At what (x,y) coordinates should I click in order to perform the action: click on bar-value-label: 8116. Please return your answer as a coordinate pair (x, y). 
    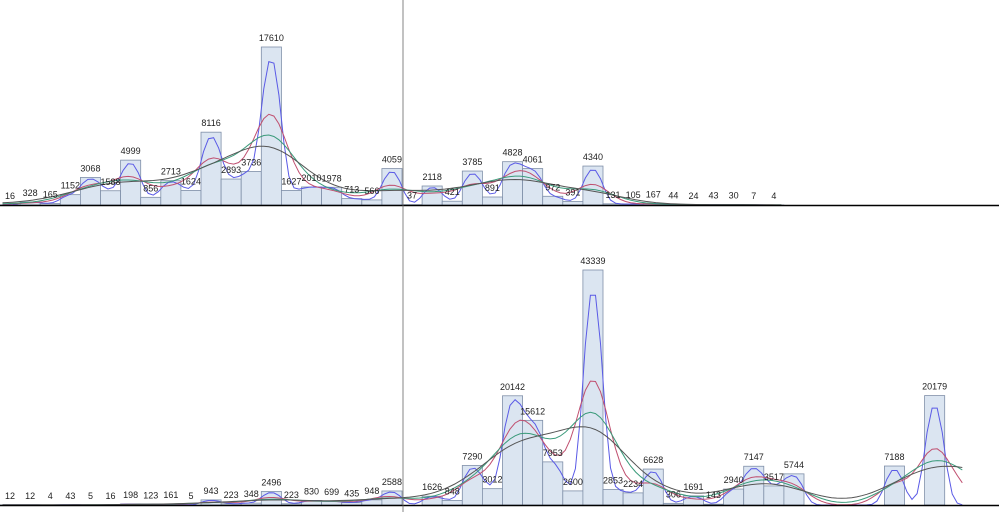
    Looking at the image, I should click on (210, 123).